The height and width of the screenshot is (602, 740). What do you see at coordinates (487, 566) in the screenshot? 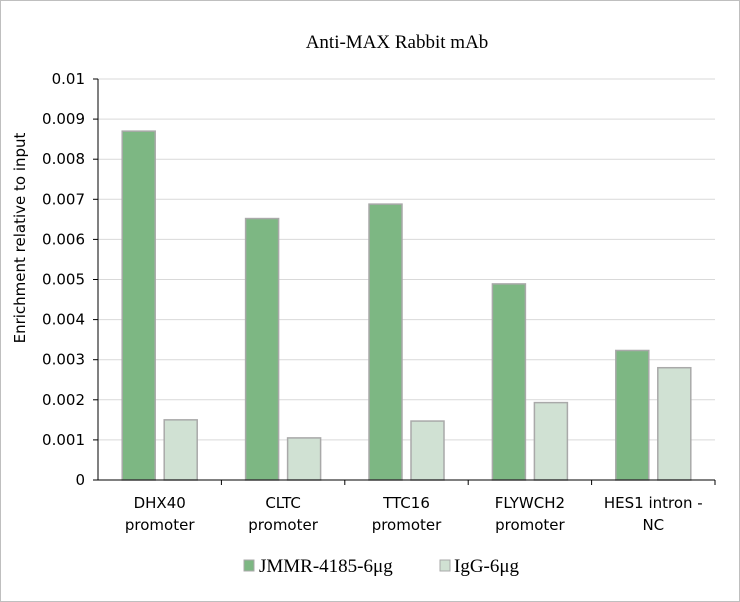
I see `legend-label-igg: IgG-6μg` at bounding box center [487, 566].